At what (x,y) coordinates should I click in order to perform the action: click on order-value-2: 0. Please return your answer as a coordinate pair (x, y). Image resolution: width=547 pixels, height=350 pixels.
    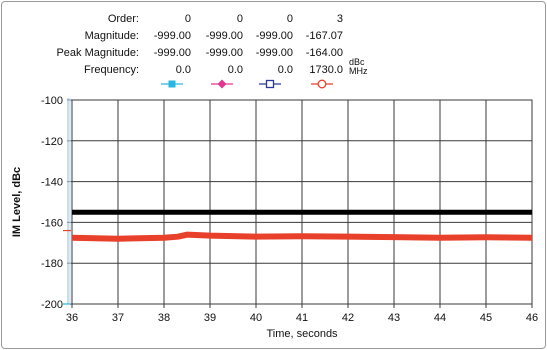
    Looking at the image, I should click on (239, 19).